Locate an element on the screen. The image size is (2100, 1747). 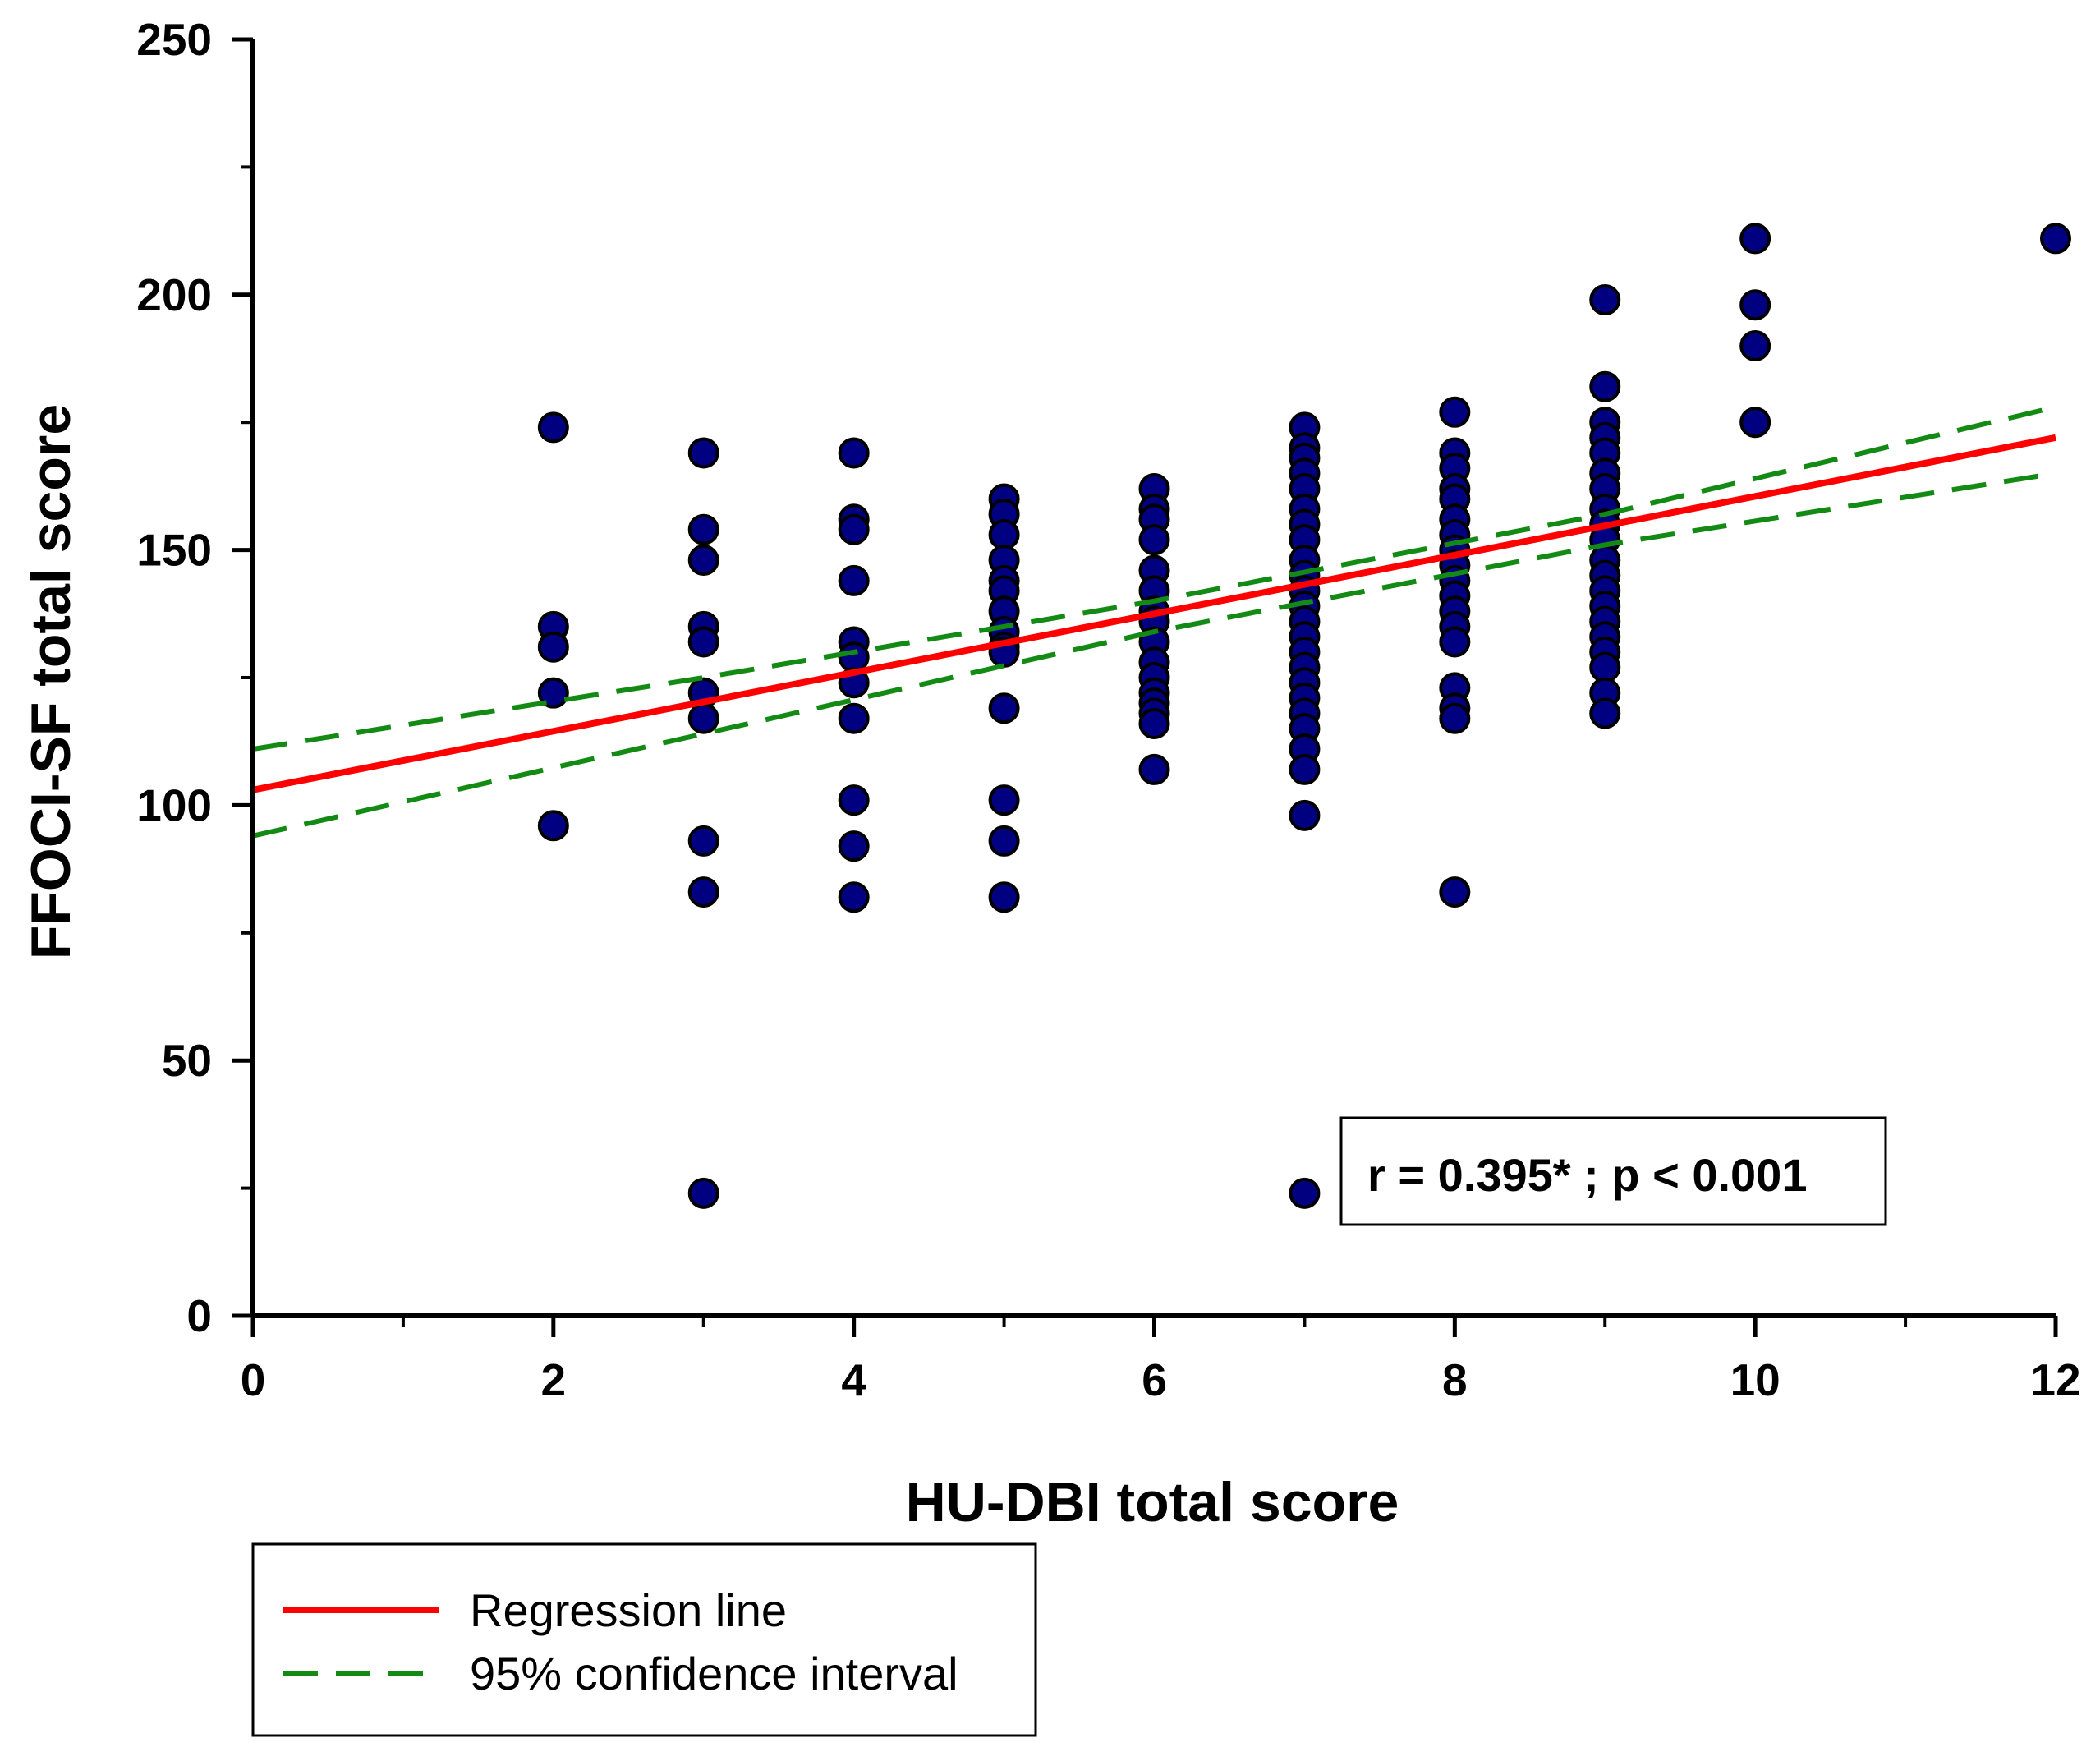
y-tick-label: 50 is located at coordinates (187, 1060).